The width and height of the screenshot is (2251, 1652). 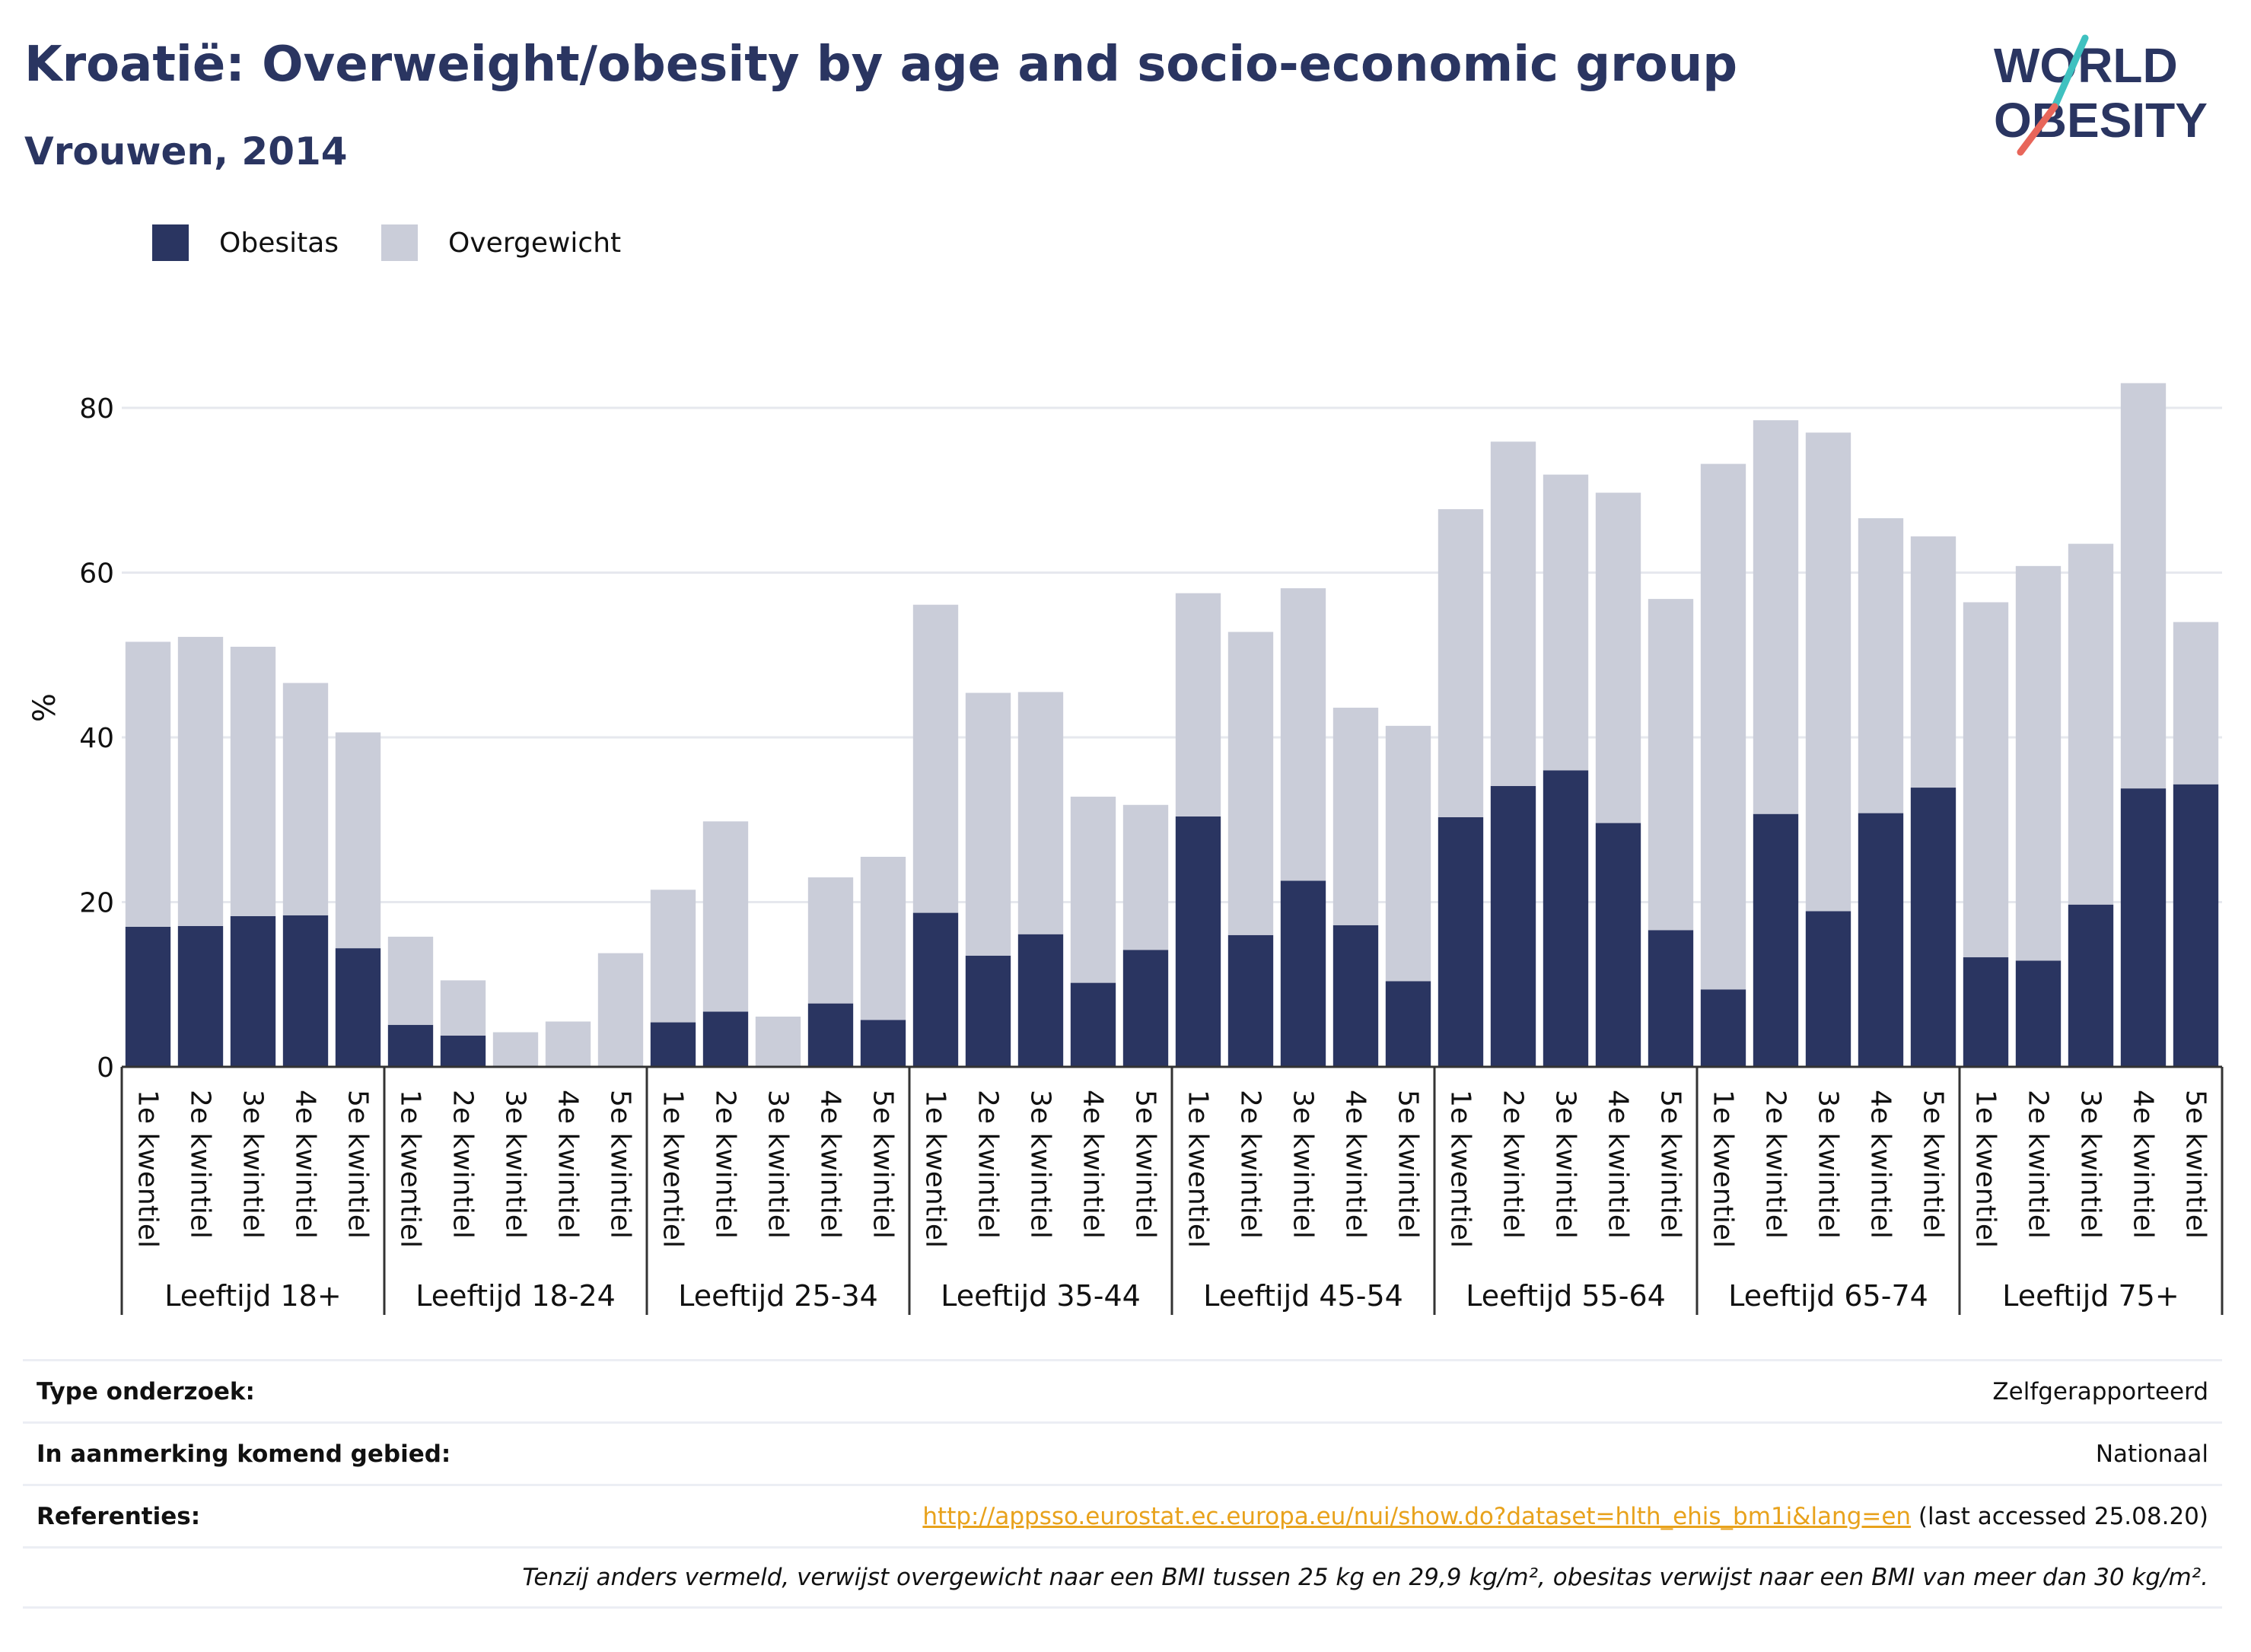 What do you see at coordinates (2090, 1296) in the screenshot?
I see `group-label: Leeftijd 75+` at bounding box center [2090, 1296].